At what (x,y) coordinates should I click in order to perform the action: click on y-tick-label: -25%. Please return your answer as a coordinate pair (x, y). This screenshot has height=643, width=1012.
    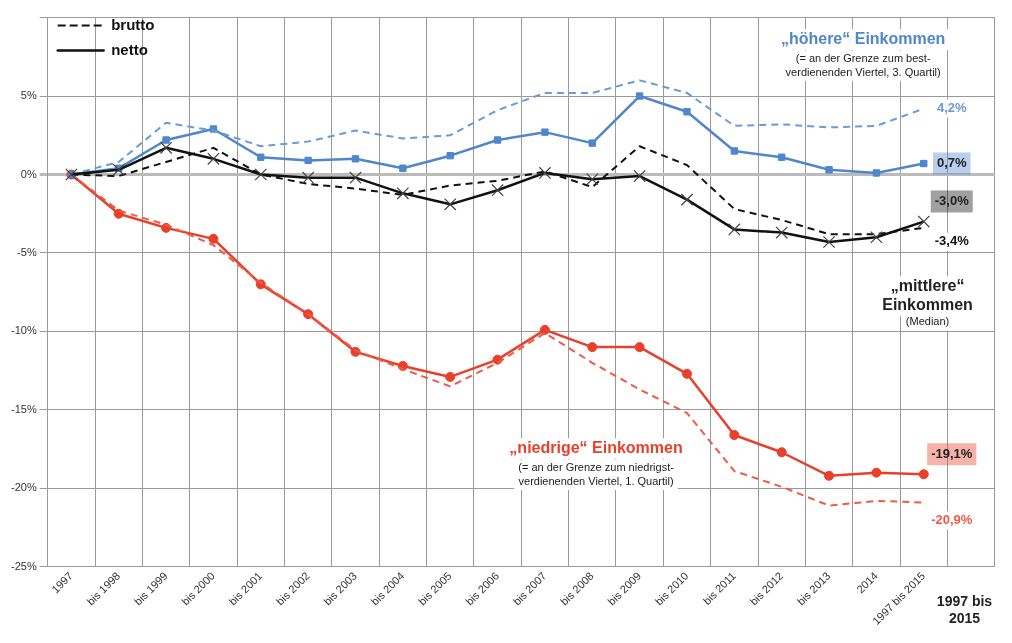
    Looking at the image, I should click on (23, 565).